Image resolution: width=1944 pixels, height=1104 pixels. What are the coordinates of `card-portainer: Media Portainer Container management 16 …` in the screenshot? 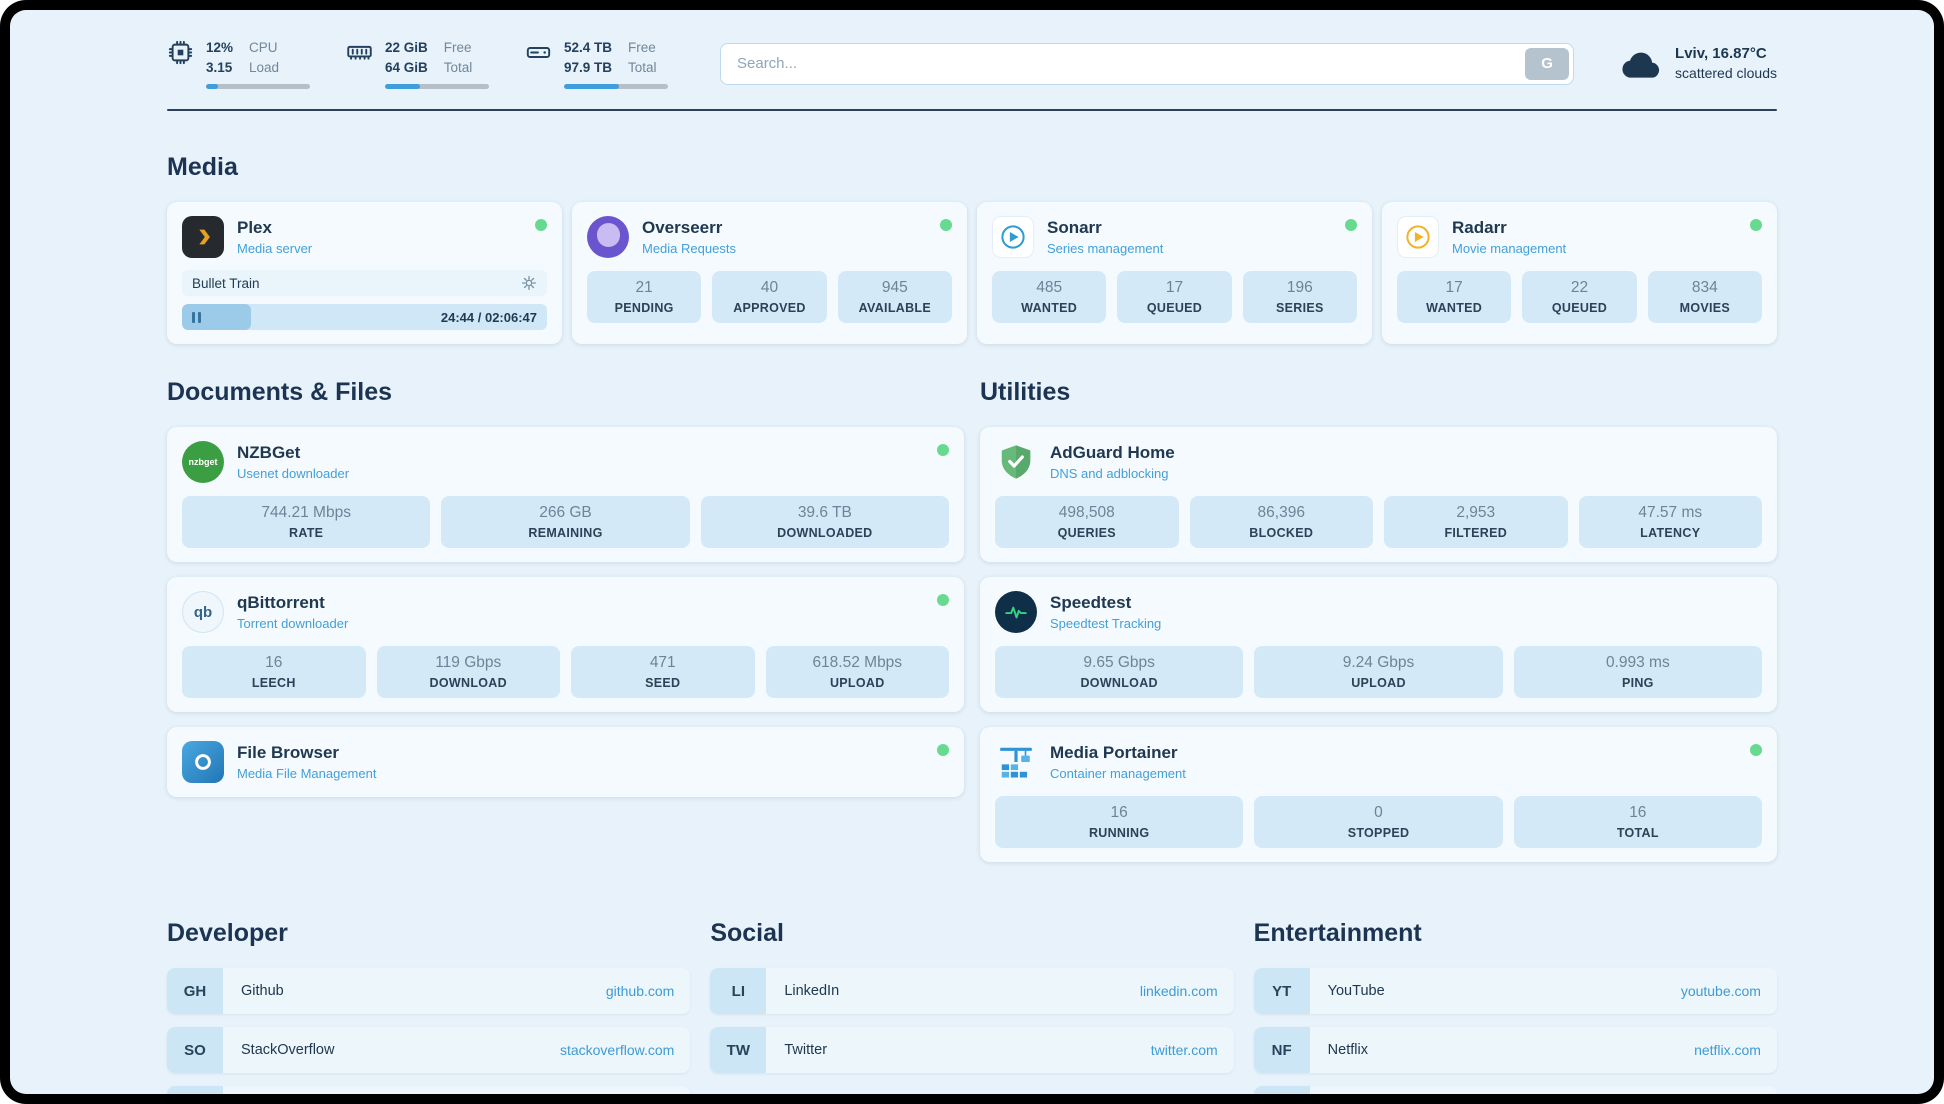 It's located at (1378, 795).